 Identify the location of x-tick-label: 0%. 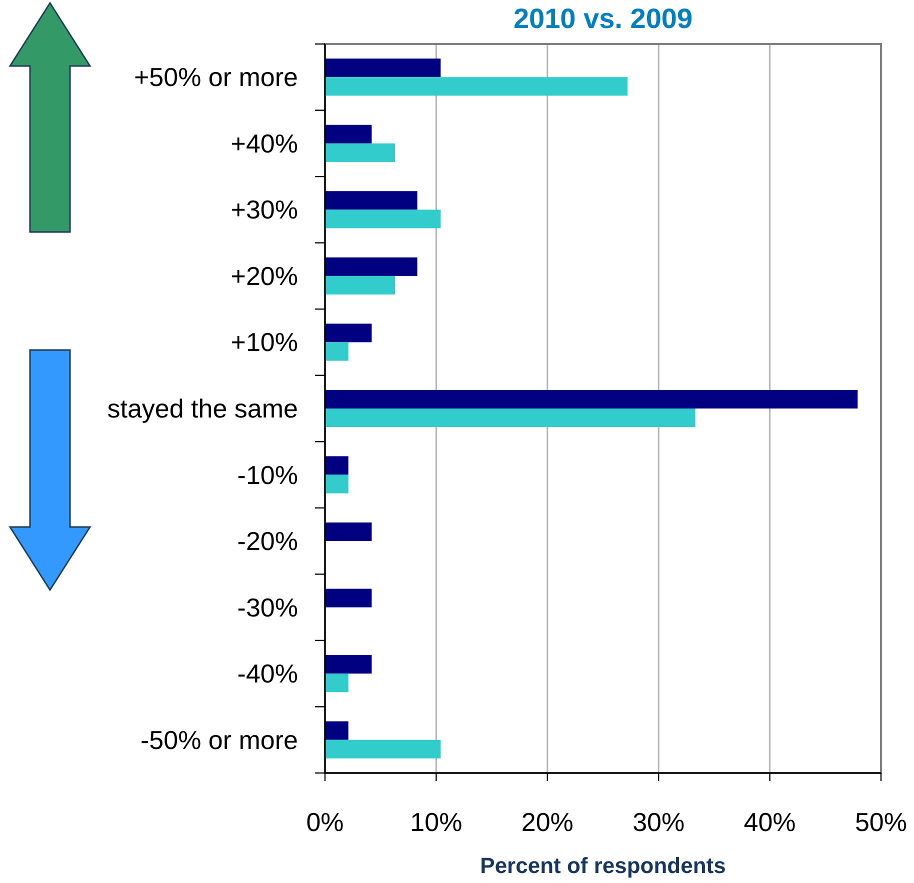
(325, 822).